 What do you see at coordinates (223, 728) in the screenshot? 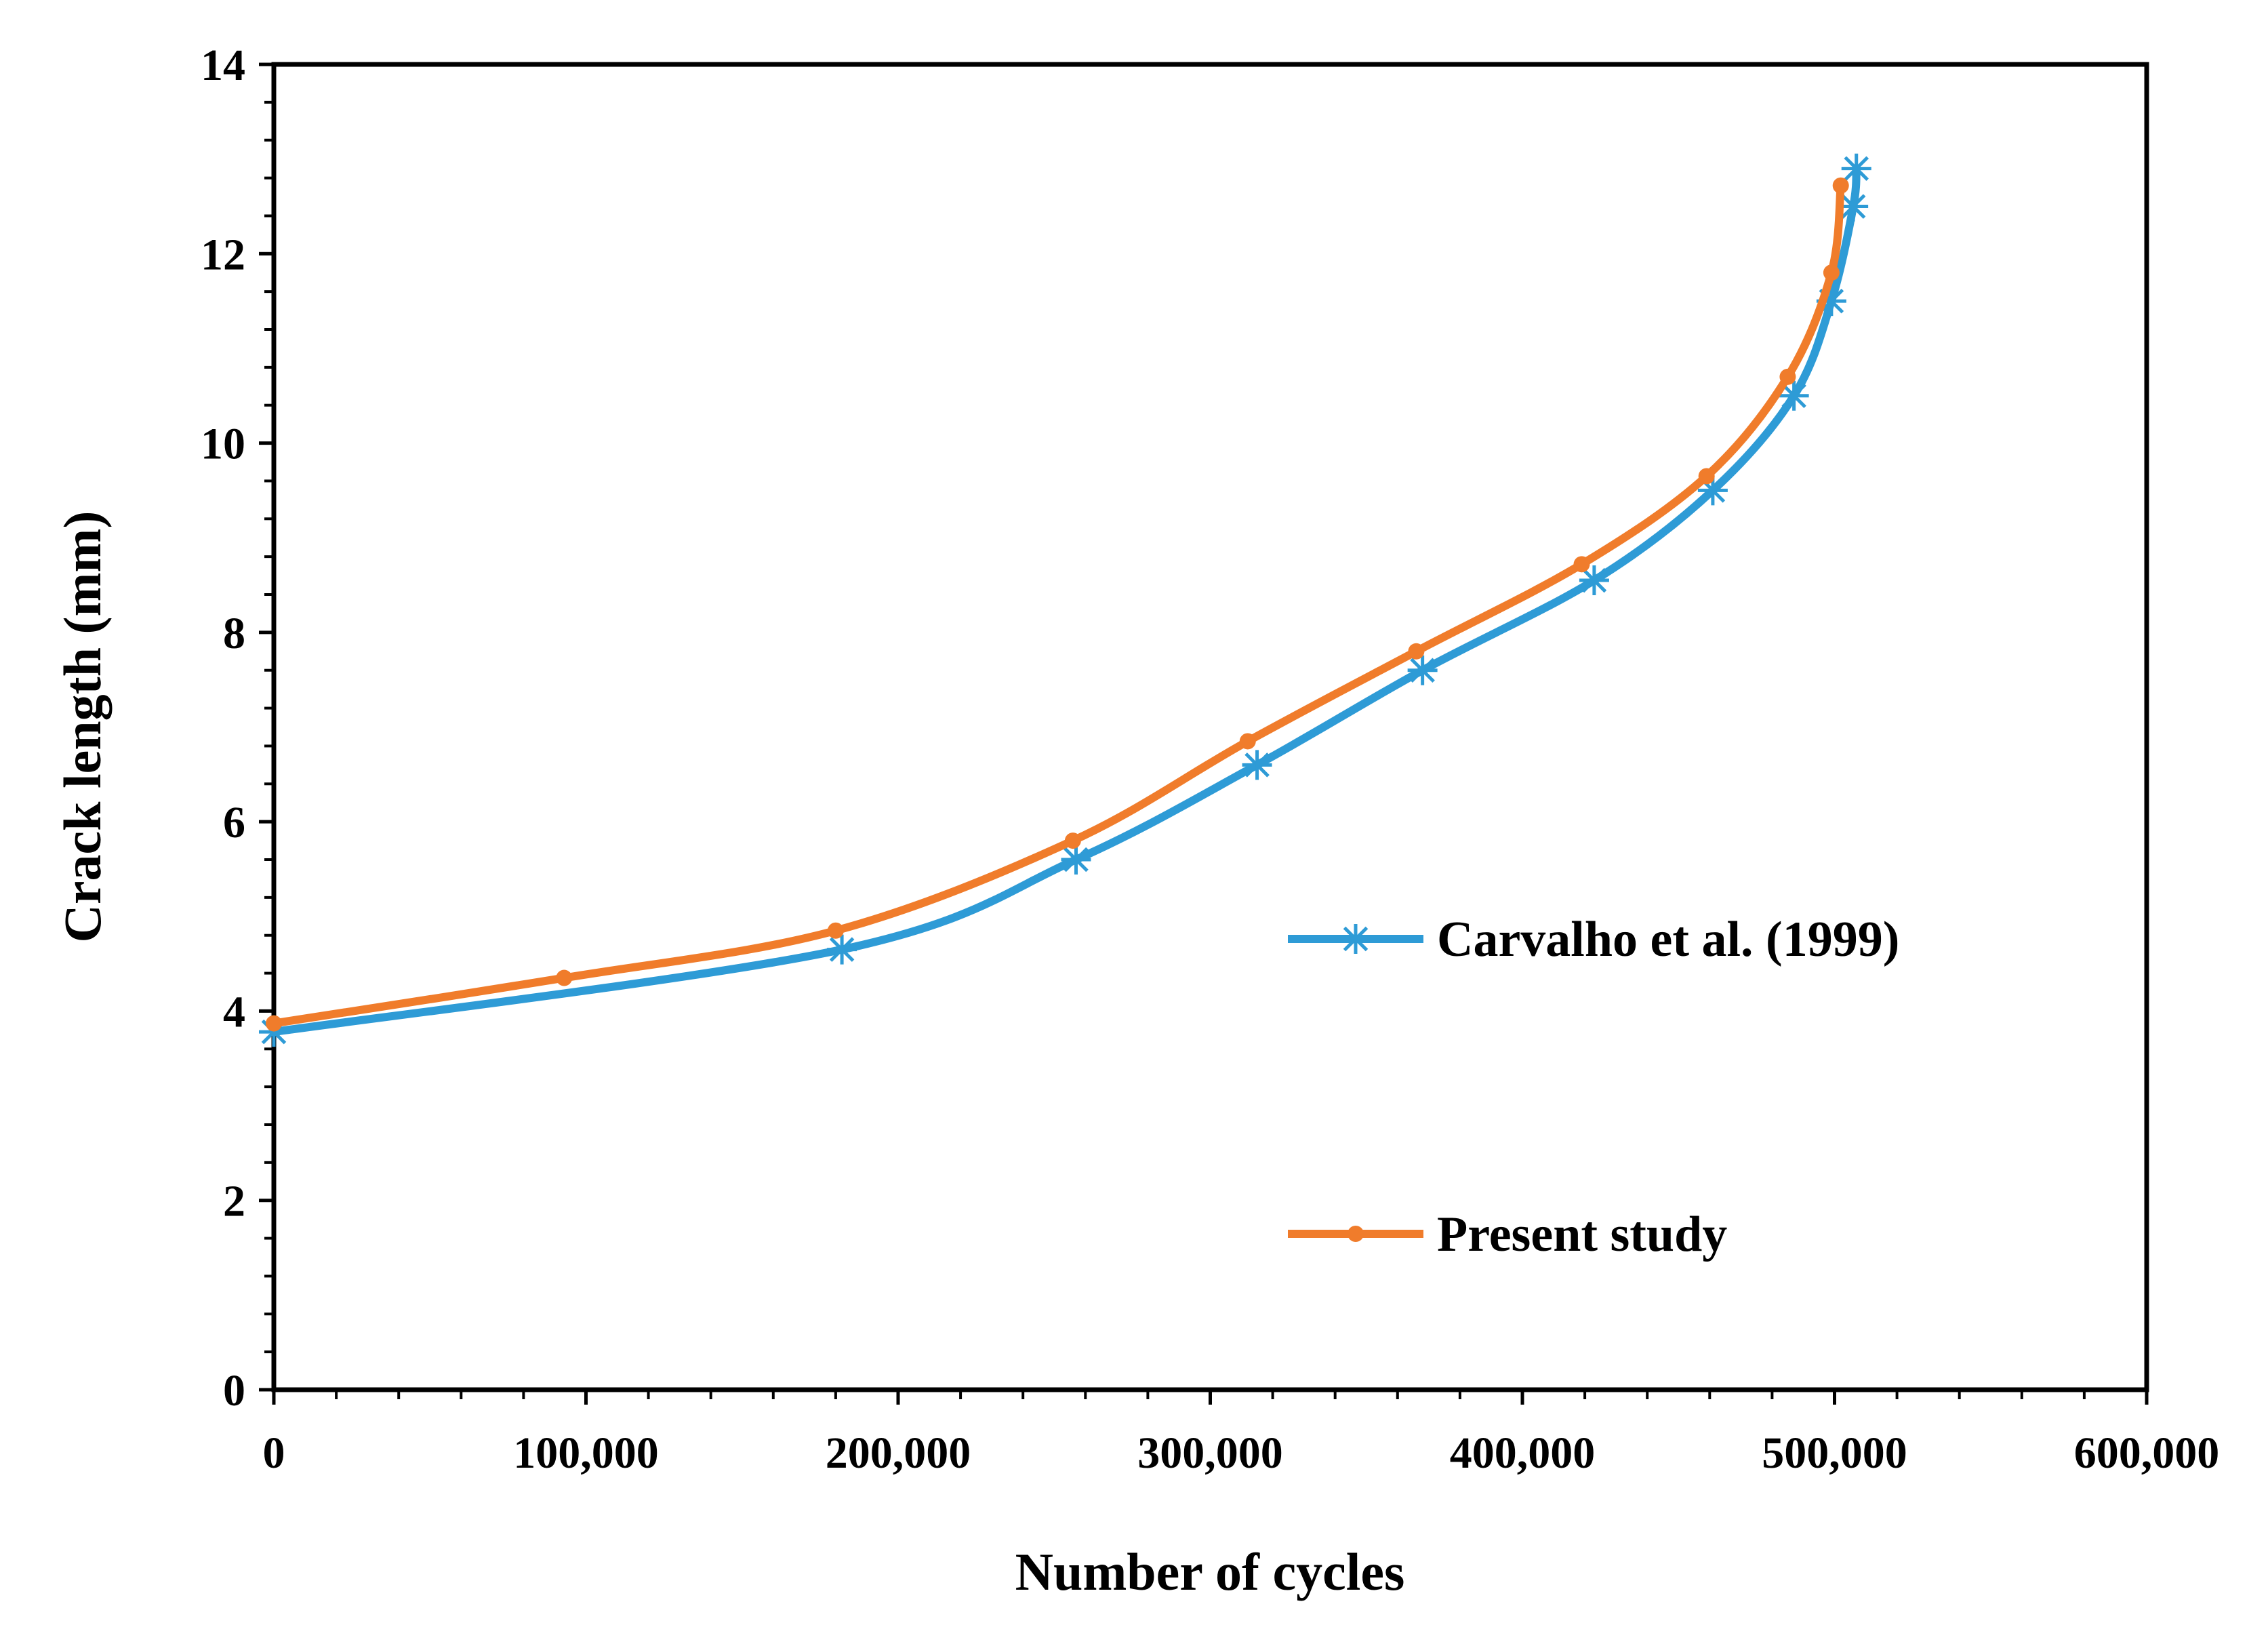
I see `y-tick-labels: 0 2 4 6 8 10 12 14` at bounding box center [223, 728].